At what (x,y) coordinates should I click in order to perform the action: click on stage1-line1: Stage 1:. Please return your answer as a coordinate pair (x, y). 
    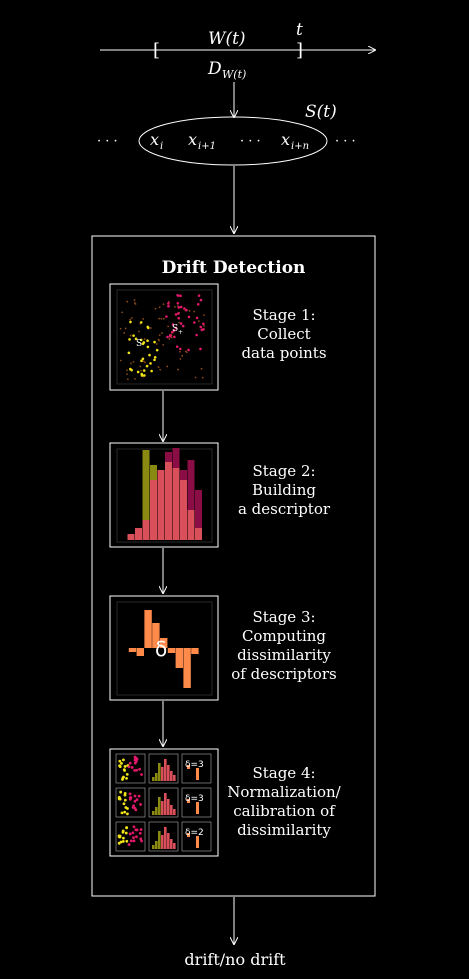
    Looking at the image, I should click on (284, 315).